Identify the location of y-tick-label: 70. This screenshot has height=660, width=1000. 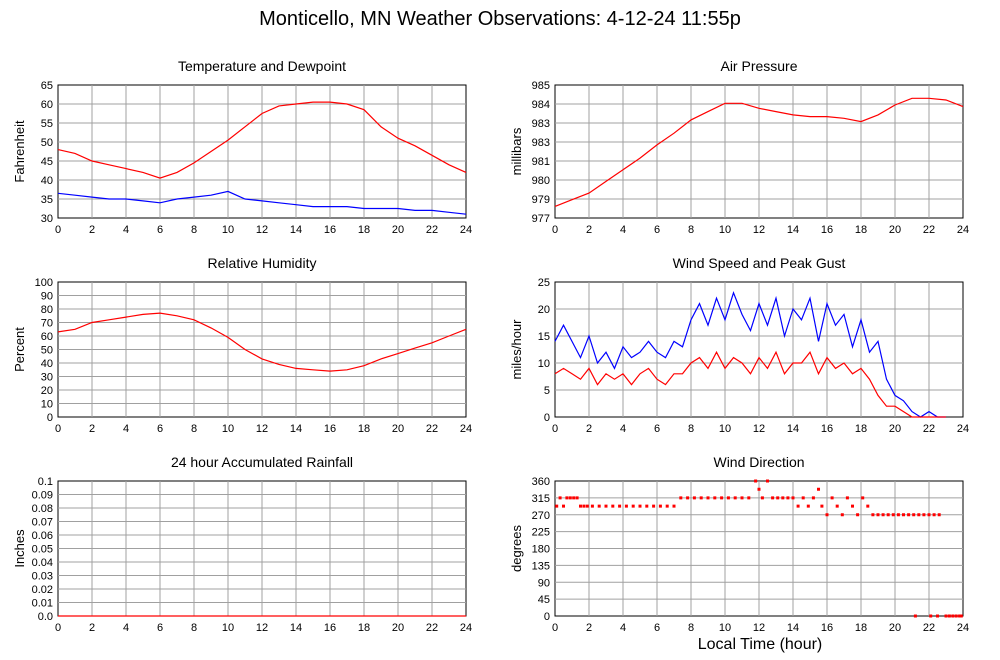
(47, 324).